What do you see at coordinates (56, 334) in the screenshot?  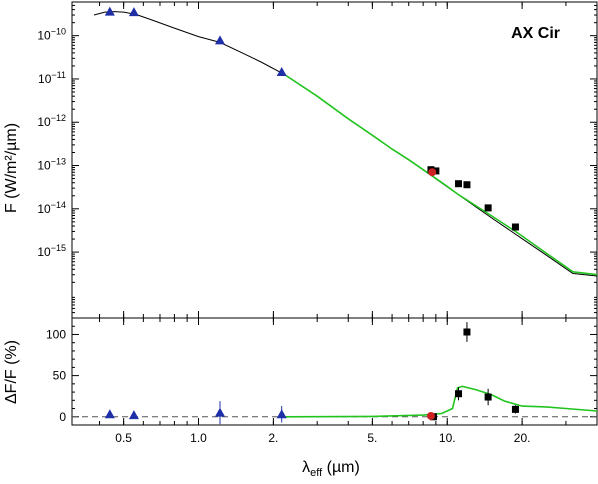 I see `residual-y-tick-label: 100` at bounding box center [56, 334].